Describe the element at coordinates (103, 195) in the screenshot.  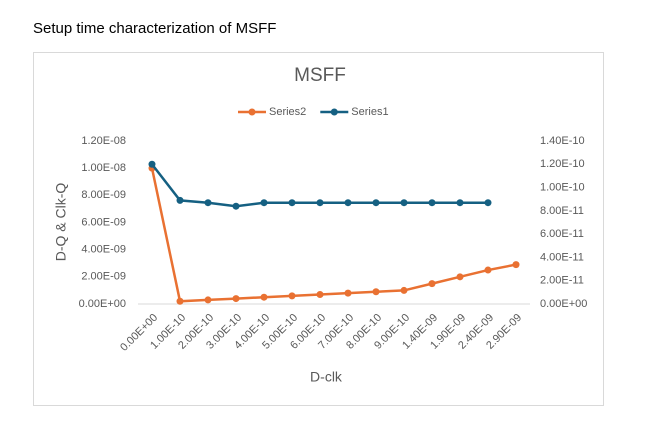
I see `y-tick-label: 8.00E-09` at that location.